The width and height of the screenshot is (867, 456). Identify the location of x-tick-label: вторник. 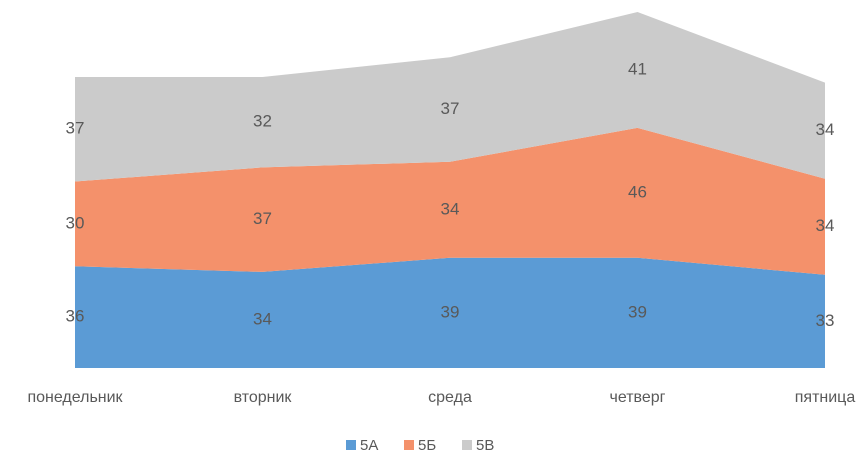
(263, 397).